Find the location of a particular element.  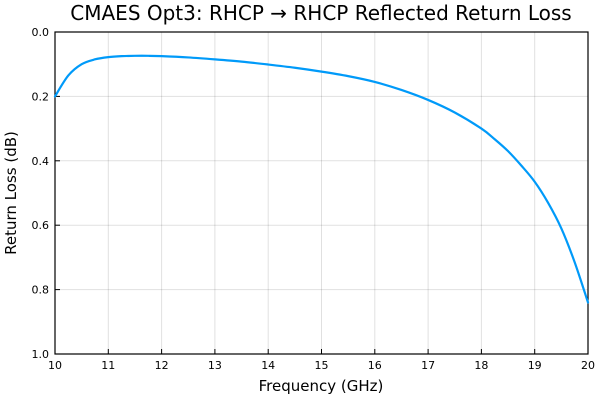

x-tick-label: 16 is located at coordinates (375, 365).